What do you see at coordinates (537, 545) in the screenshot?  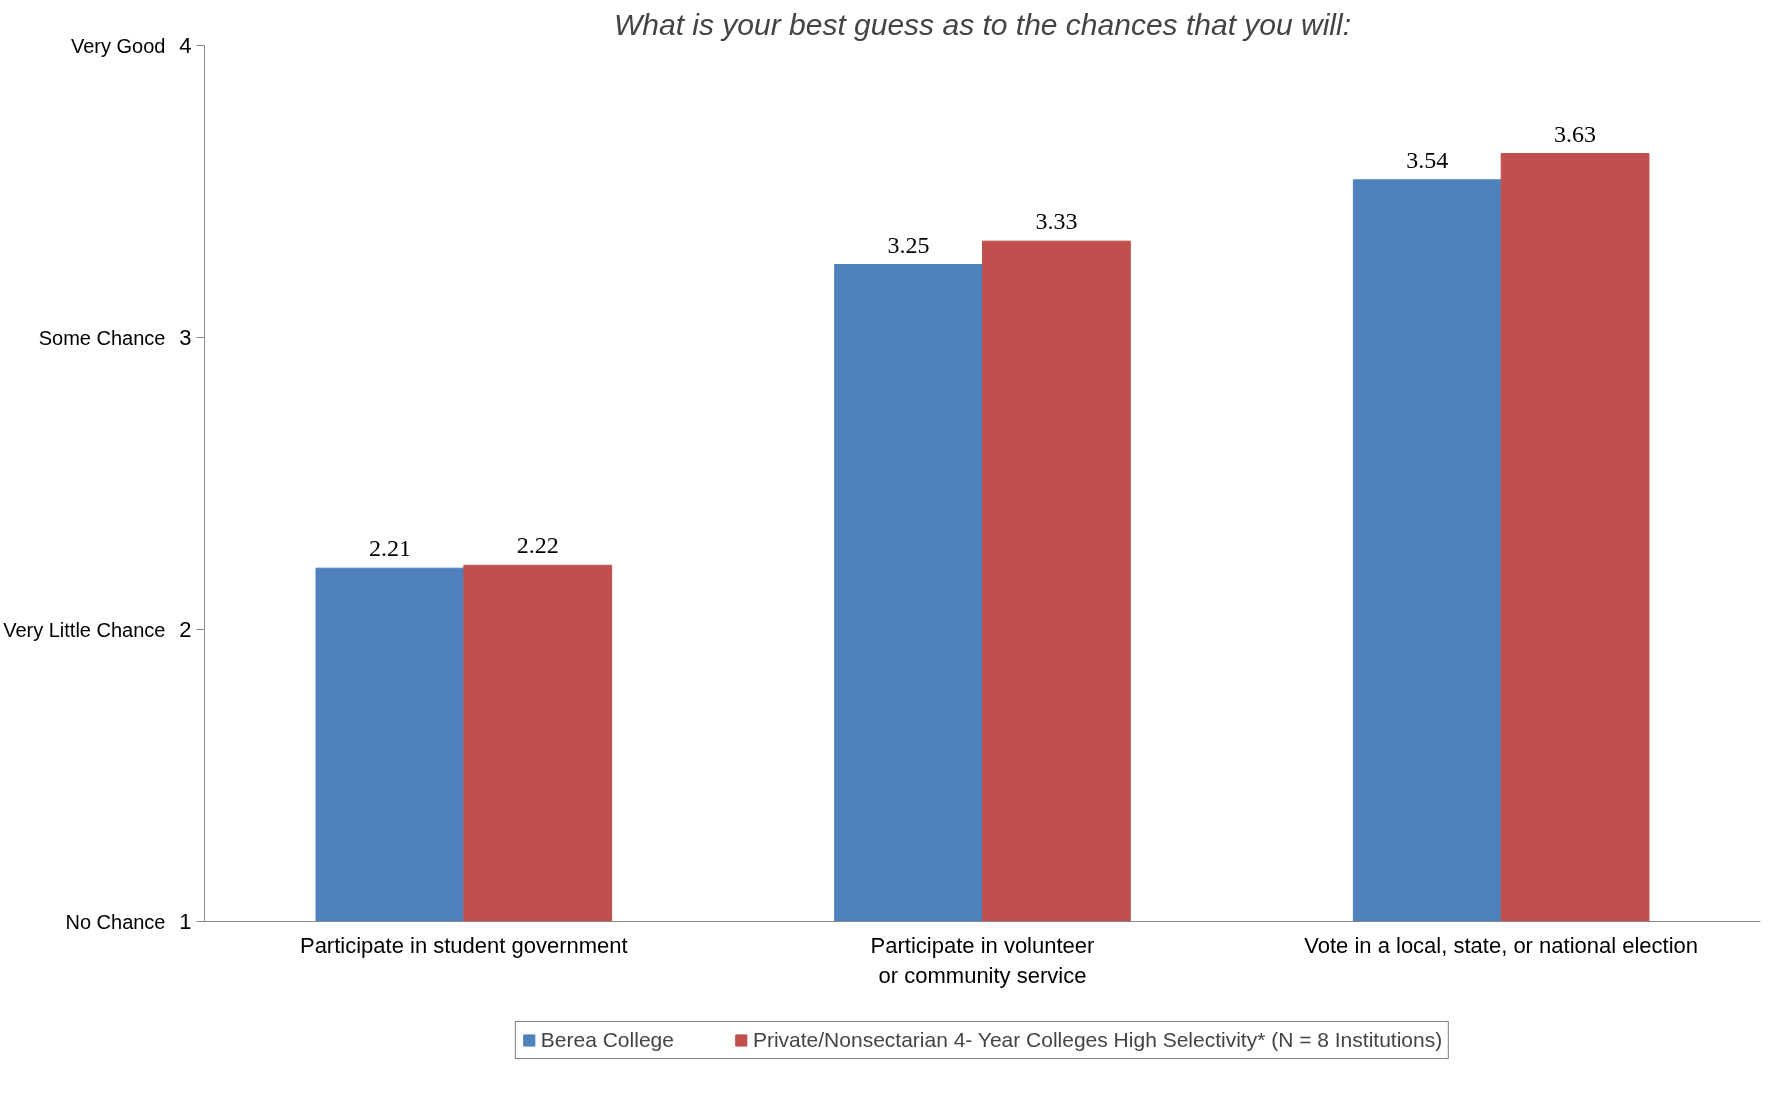 I see `data-label: 2.22` at bounding box center [537, 545].